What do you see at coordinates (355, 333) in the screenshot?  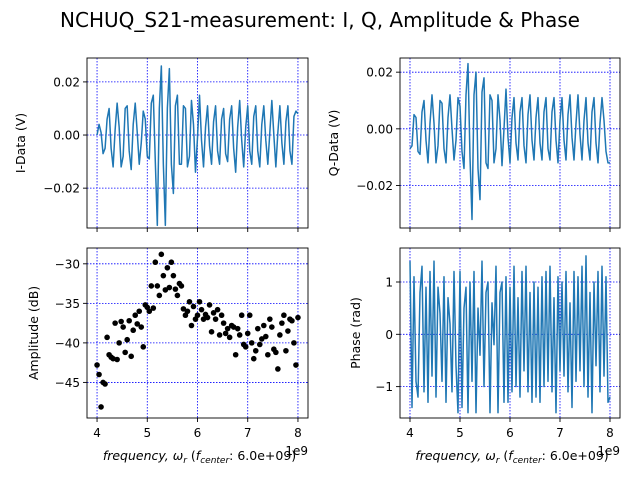 I see `y-axis-label: Phase (rad)` at bounding box center [355, 333].